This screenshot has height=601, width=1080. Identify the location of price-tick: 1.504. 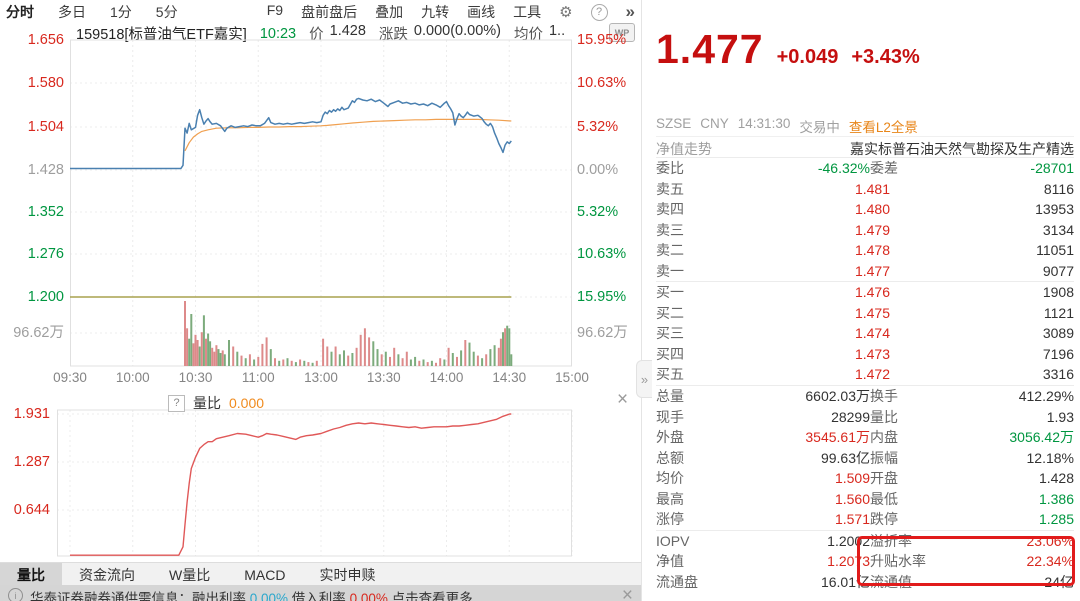
(45, 127).